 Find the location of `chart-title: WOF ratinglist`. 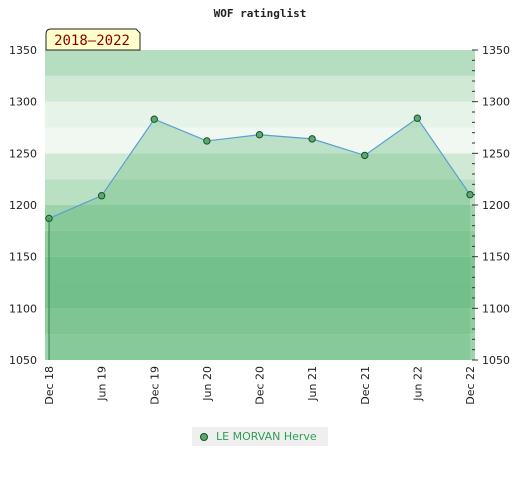

chart-title: WOF ratinglist is located at coordinates (260, 13).